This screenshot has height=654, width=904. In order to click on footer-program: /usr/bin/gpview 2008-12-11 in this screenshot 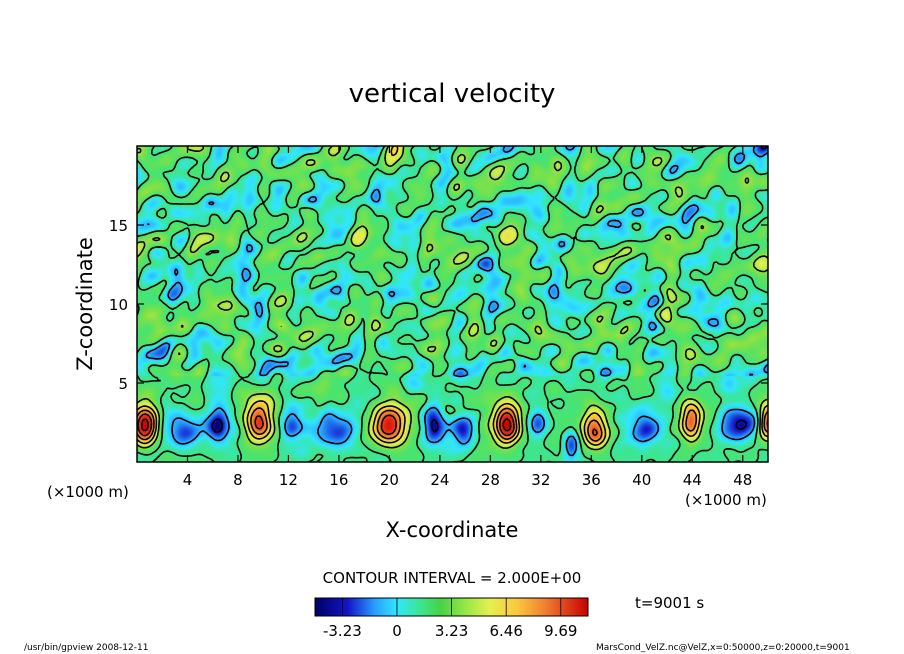, I will do `click(86, 648)`.